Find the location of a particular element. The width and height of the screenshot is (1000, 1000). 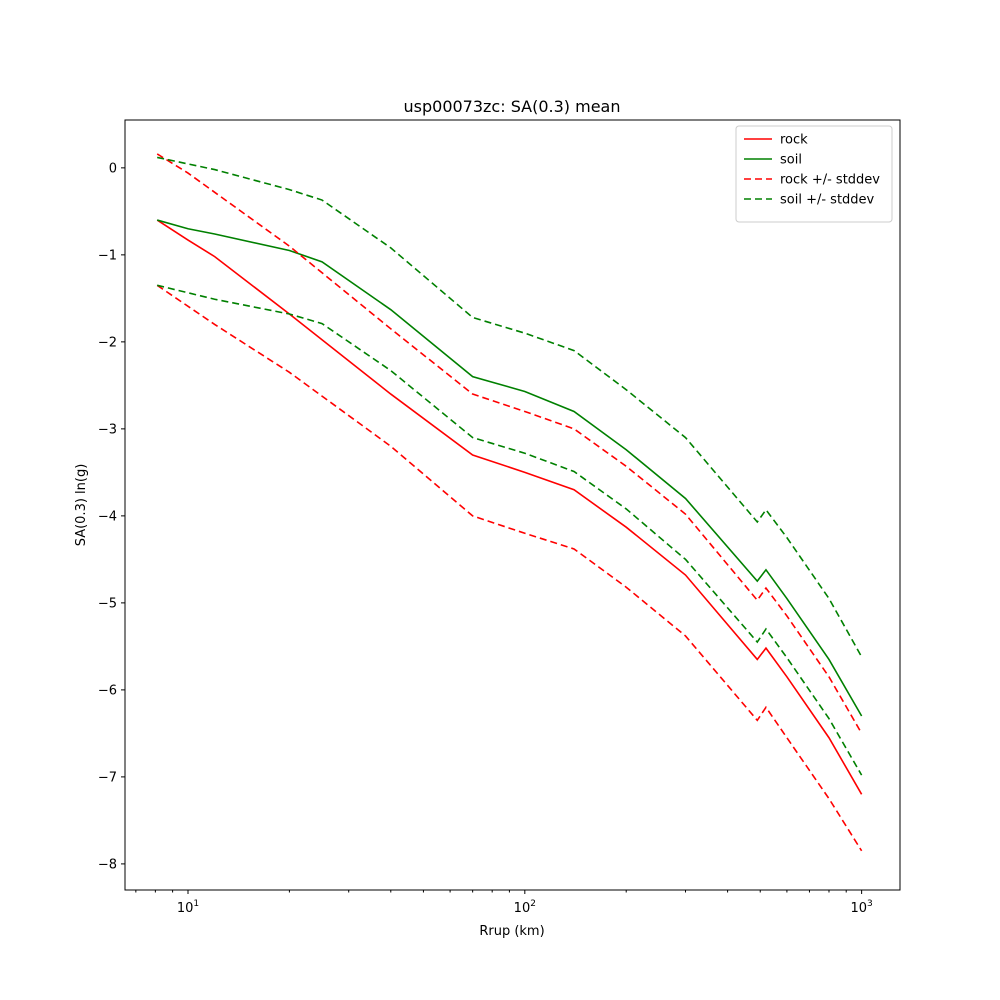

y-axis: 0 −1 −2 −3 −4 −5 −6 −7 −8 is located at coordinates (111, 516).